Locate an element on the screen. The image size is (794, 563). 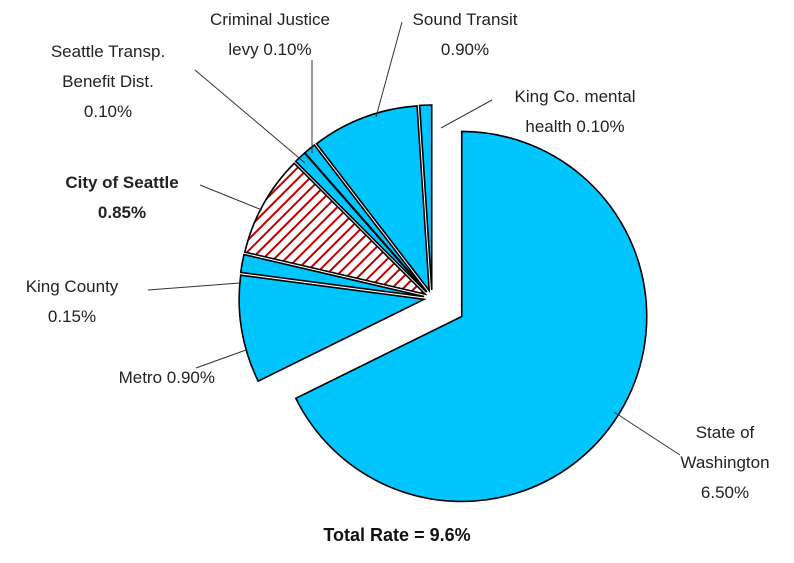
category-name: Seattle Transp. Benefit Dist. is located at coordinates (108, 66).